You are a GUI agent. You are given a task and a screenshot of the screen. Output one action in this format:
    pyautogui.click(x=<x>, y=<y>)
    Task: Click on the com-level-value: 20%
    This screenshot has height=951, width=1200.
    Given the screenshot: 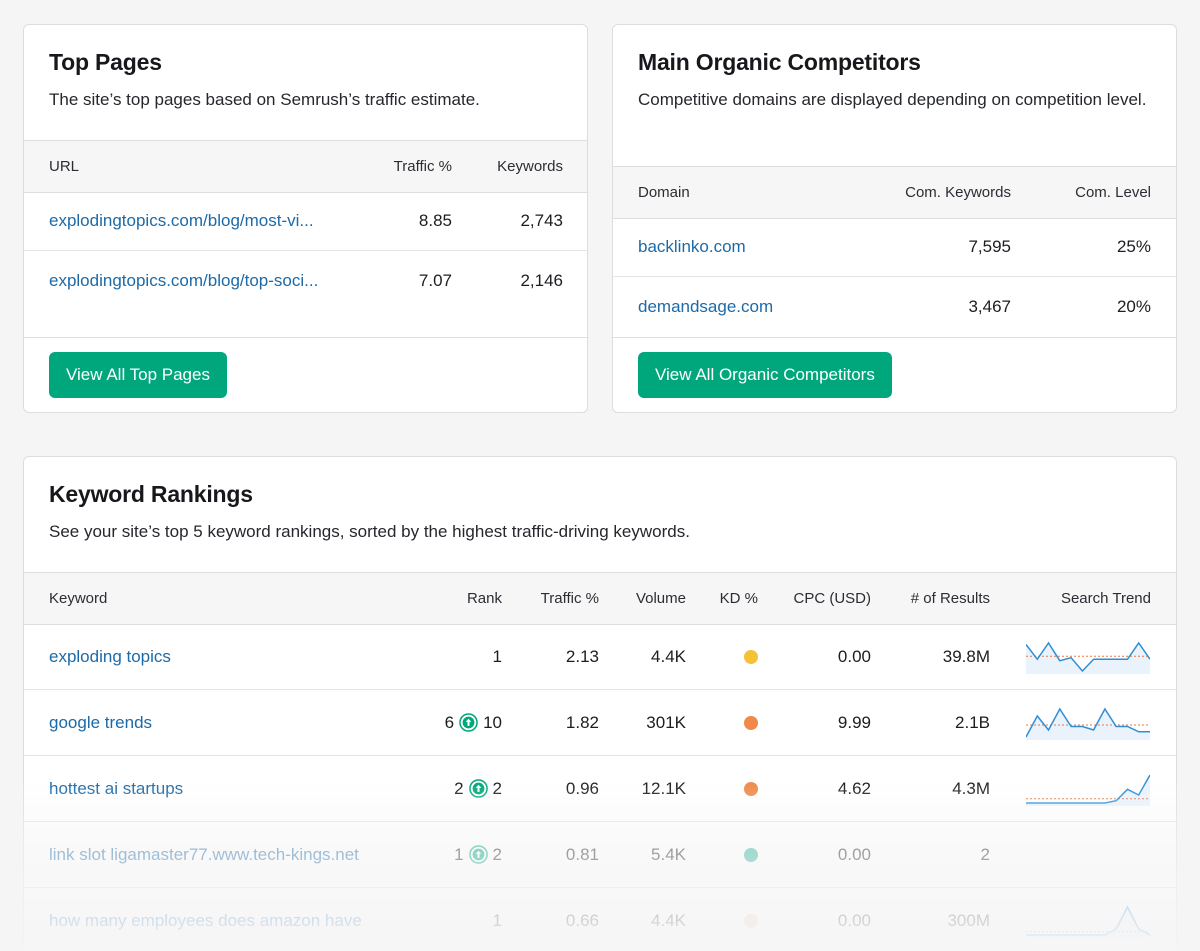 What is the action you would take?
    pyautogui.click(x=1133, y=306)
    